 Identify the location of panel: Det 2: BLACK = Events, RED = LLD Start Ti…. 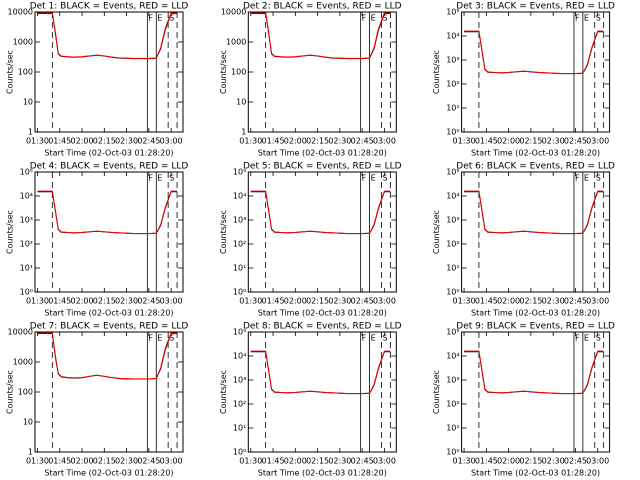
(310, 80).